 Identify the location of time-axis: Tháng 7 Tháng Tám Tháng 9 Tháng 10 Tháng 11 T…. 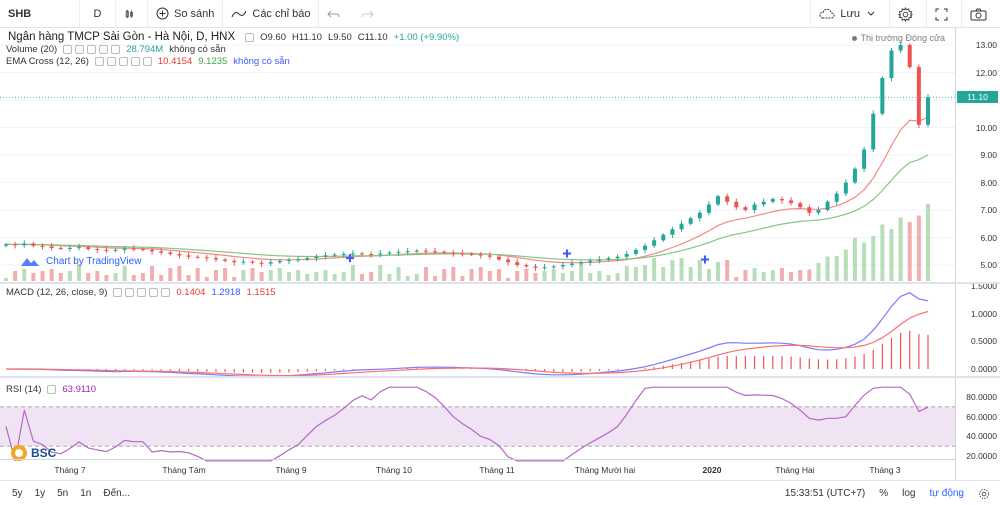
(477, 469).